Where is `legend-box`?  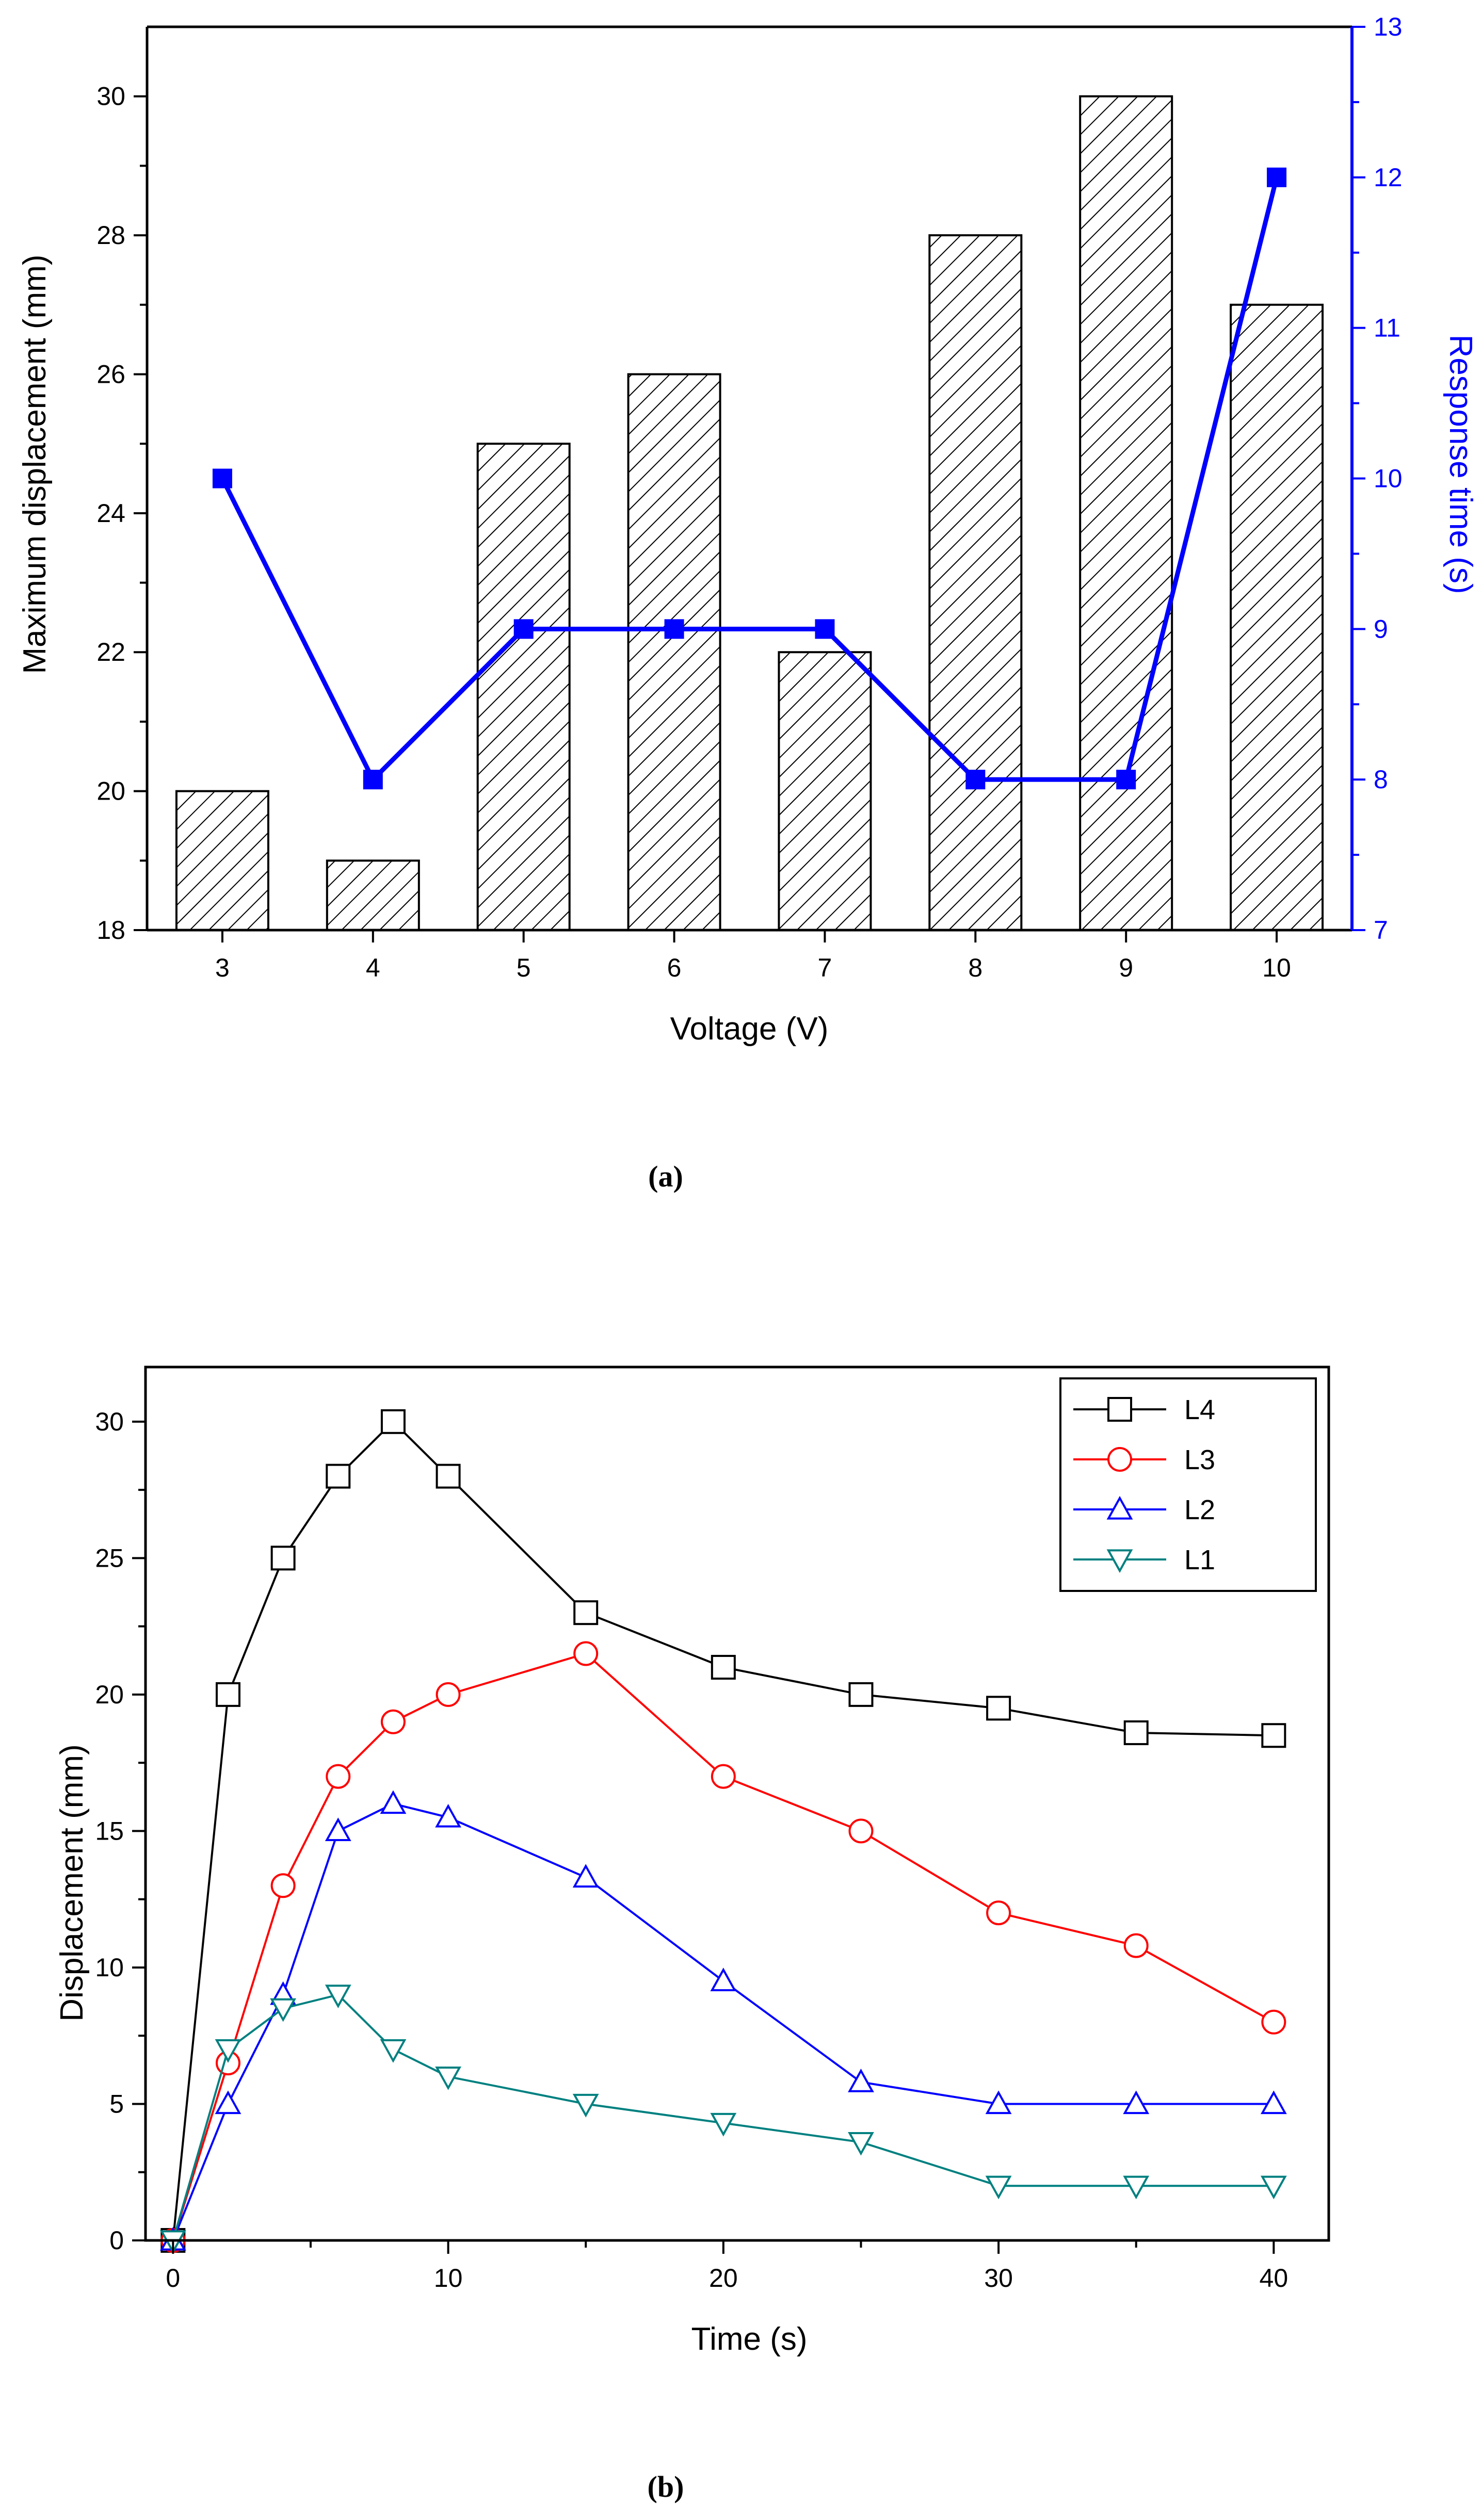 legend-box is located at coordinates (1188, 1484).